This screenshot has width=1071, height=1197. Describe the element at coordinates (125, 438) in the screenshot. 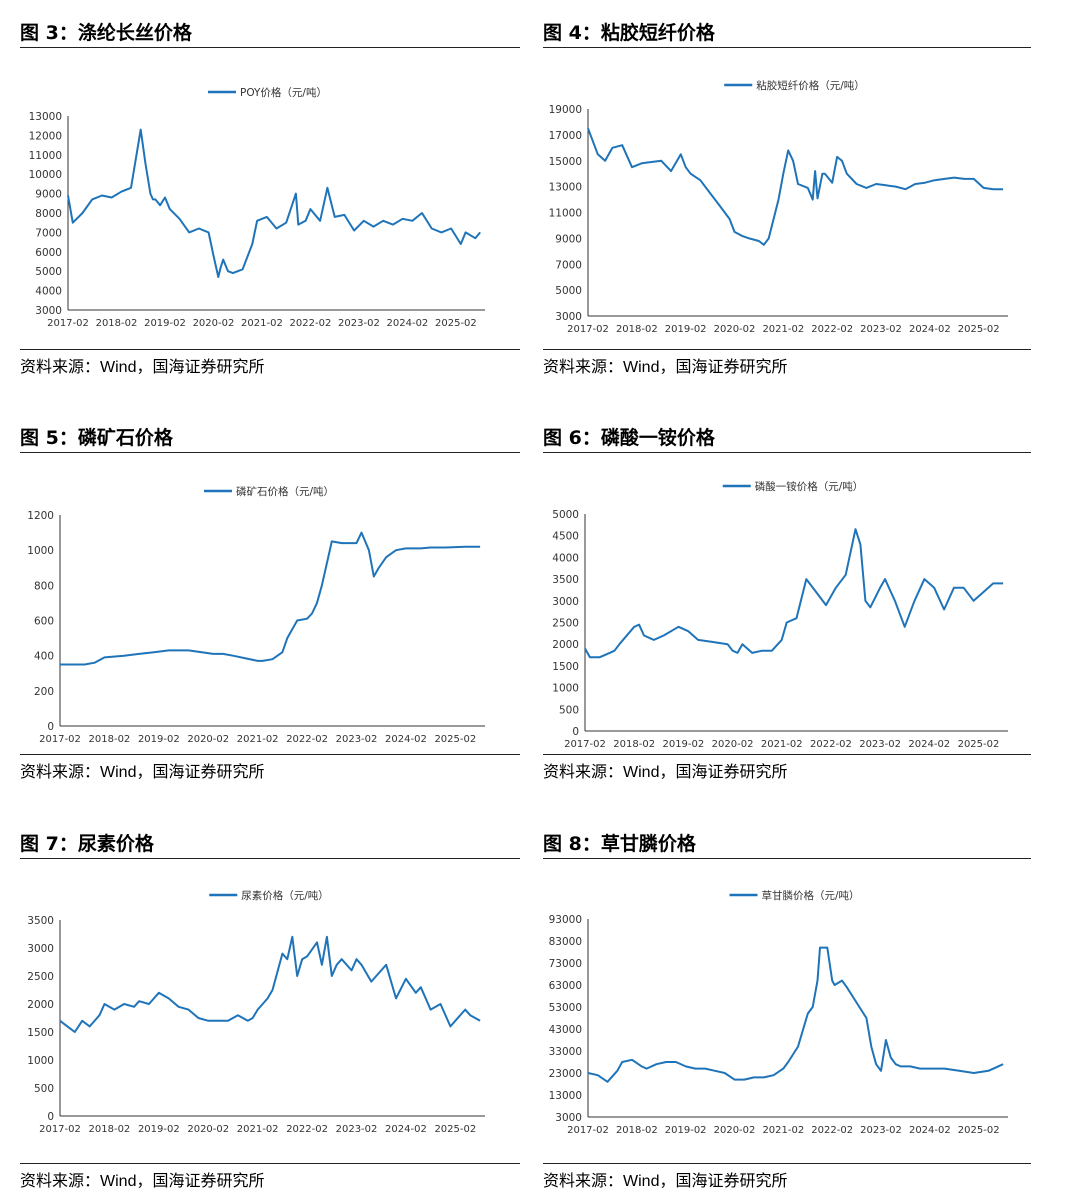

I see `figure-name: 磷矿石价格` at that location.